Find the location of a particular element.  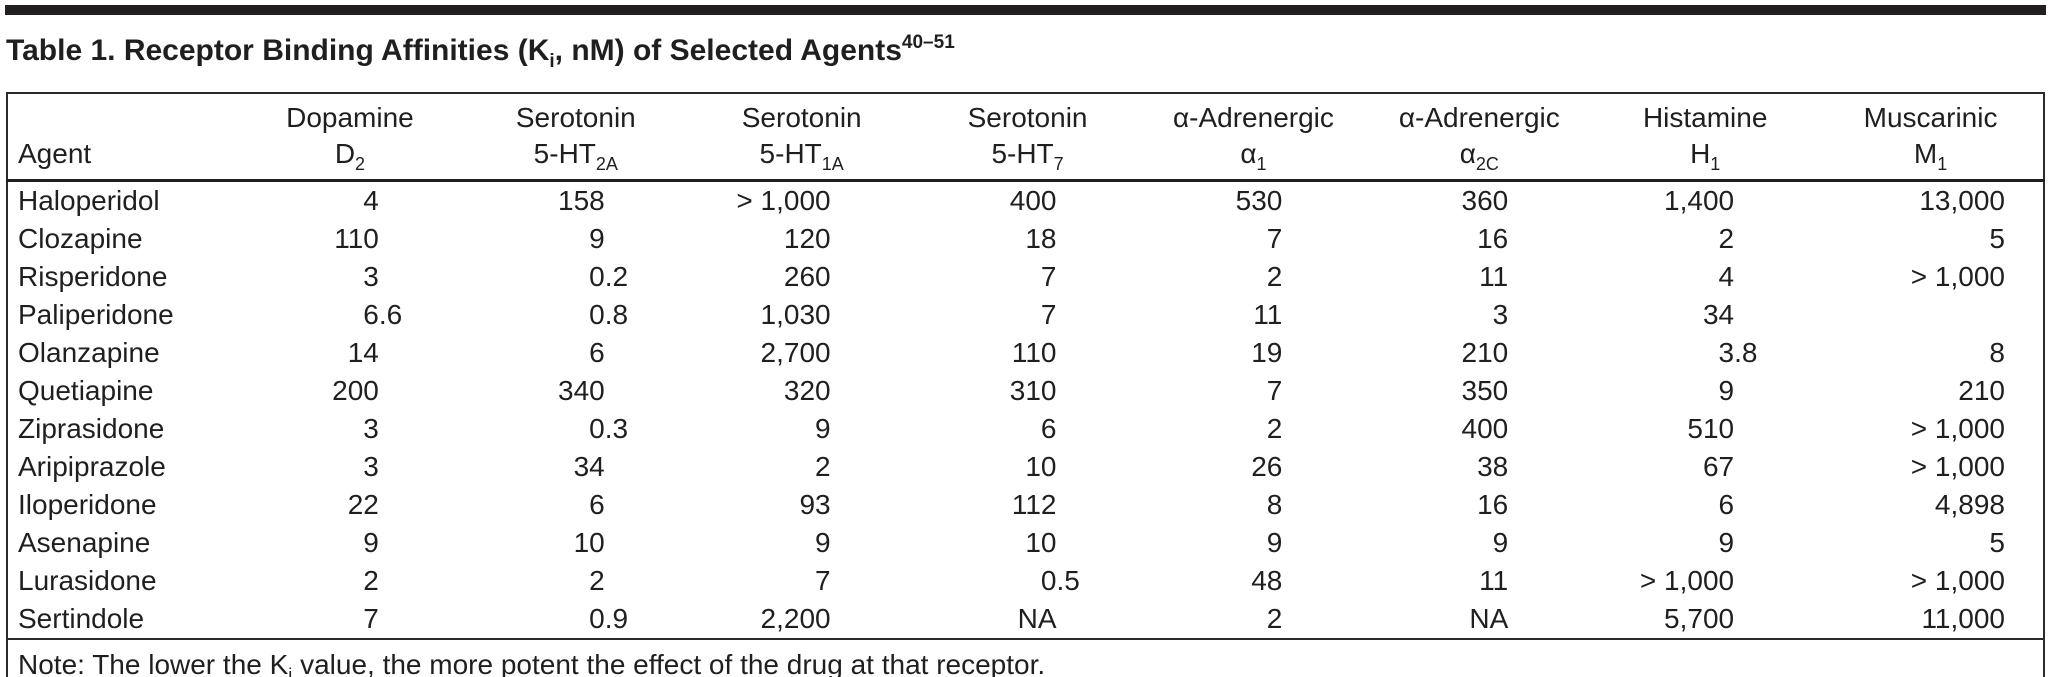

cell-histamine-h1: 6 is located at coordinates (1726, 504).